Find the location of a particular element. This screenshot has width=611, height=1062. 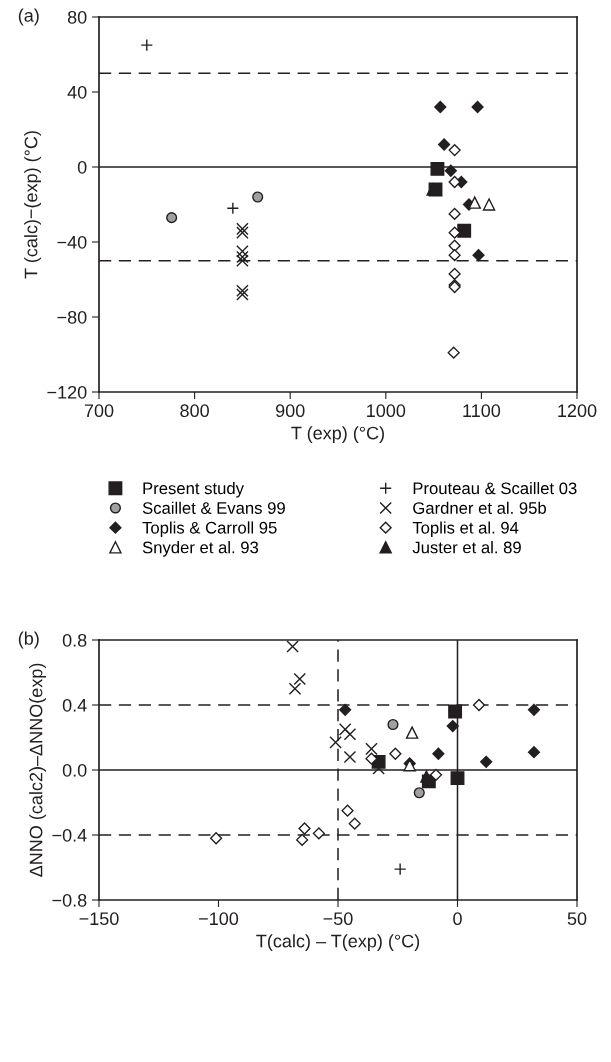

legend-label: Juster et al. 89 is located at coordinates (466, 547).